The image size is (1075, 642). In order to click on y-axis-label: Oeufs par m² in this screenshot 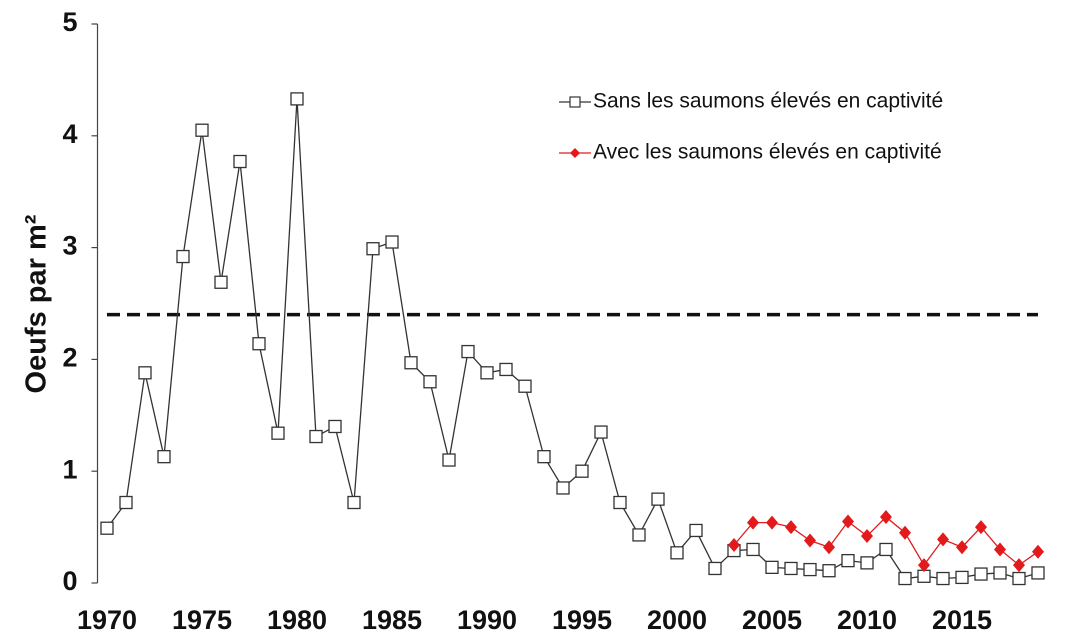, I will do `click(37, 303)`.